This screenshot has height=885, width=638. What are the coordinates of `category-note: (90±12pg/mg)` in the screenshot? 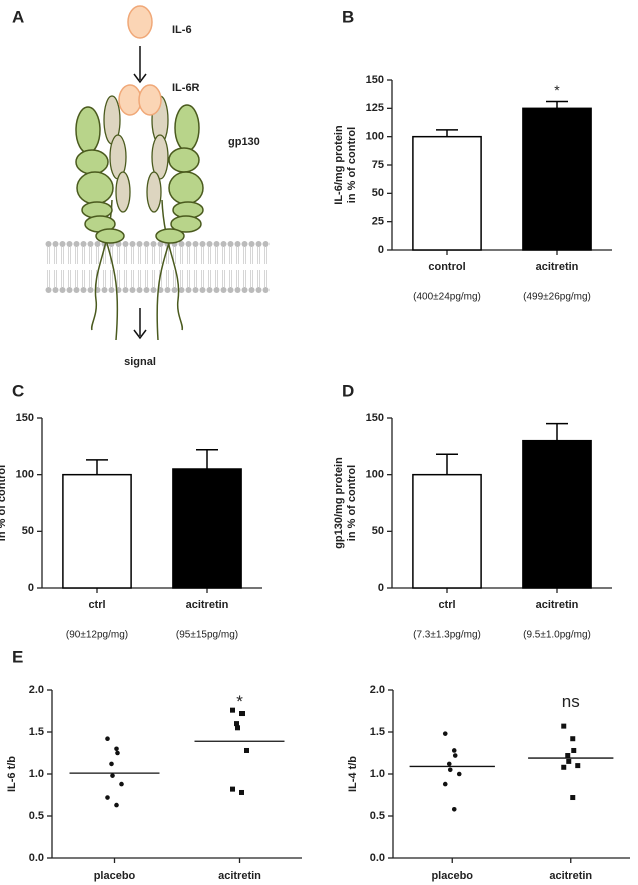 It's located at (97, 635).